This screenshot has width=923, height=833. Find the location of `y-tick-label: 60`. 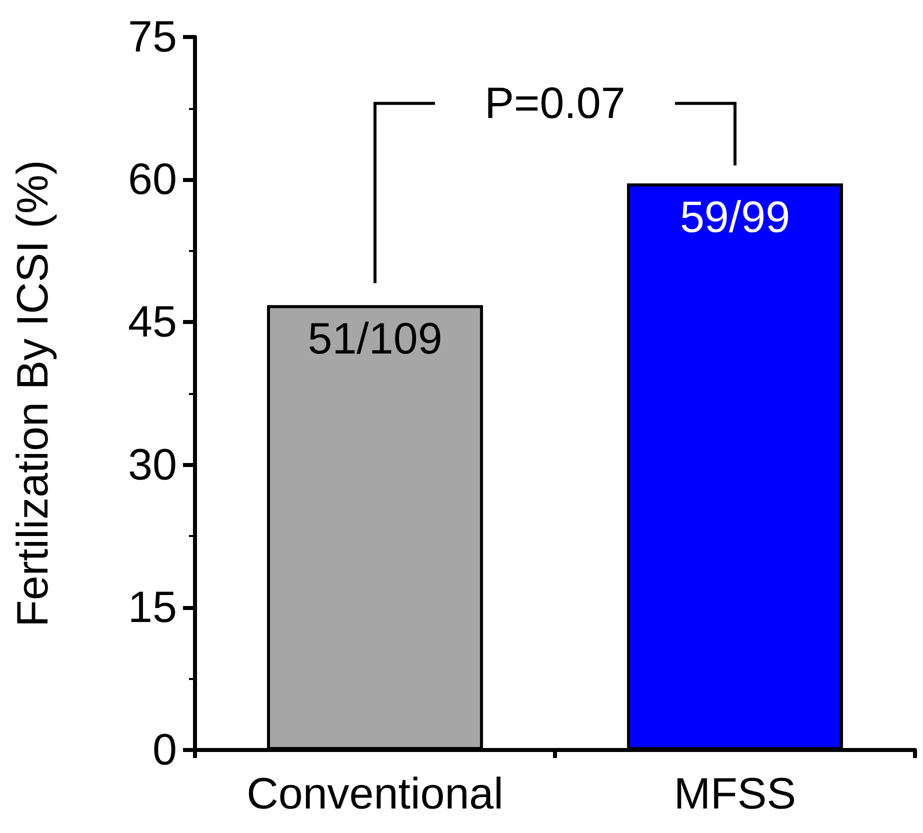

y-tick-label: 60 is located at coordinates (152, 179).